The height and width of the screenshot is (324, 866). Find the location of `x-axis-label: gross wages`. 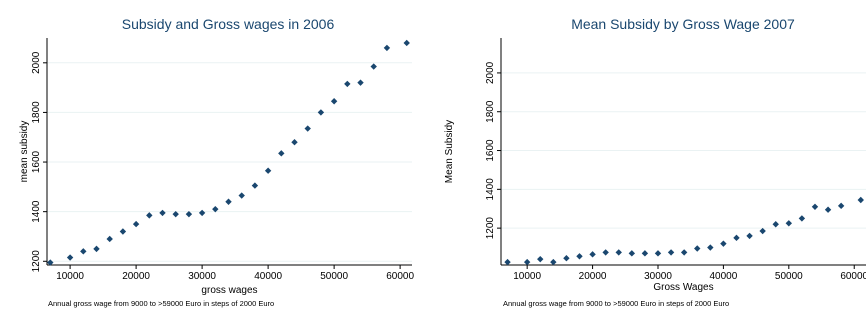

x-axis-label: gross wages is located at coordinates (229, 290).